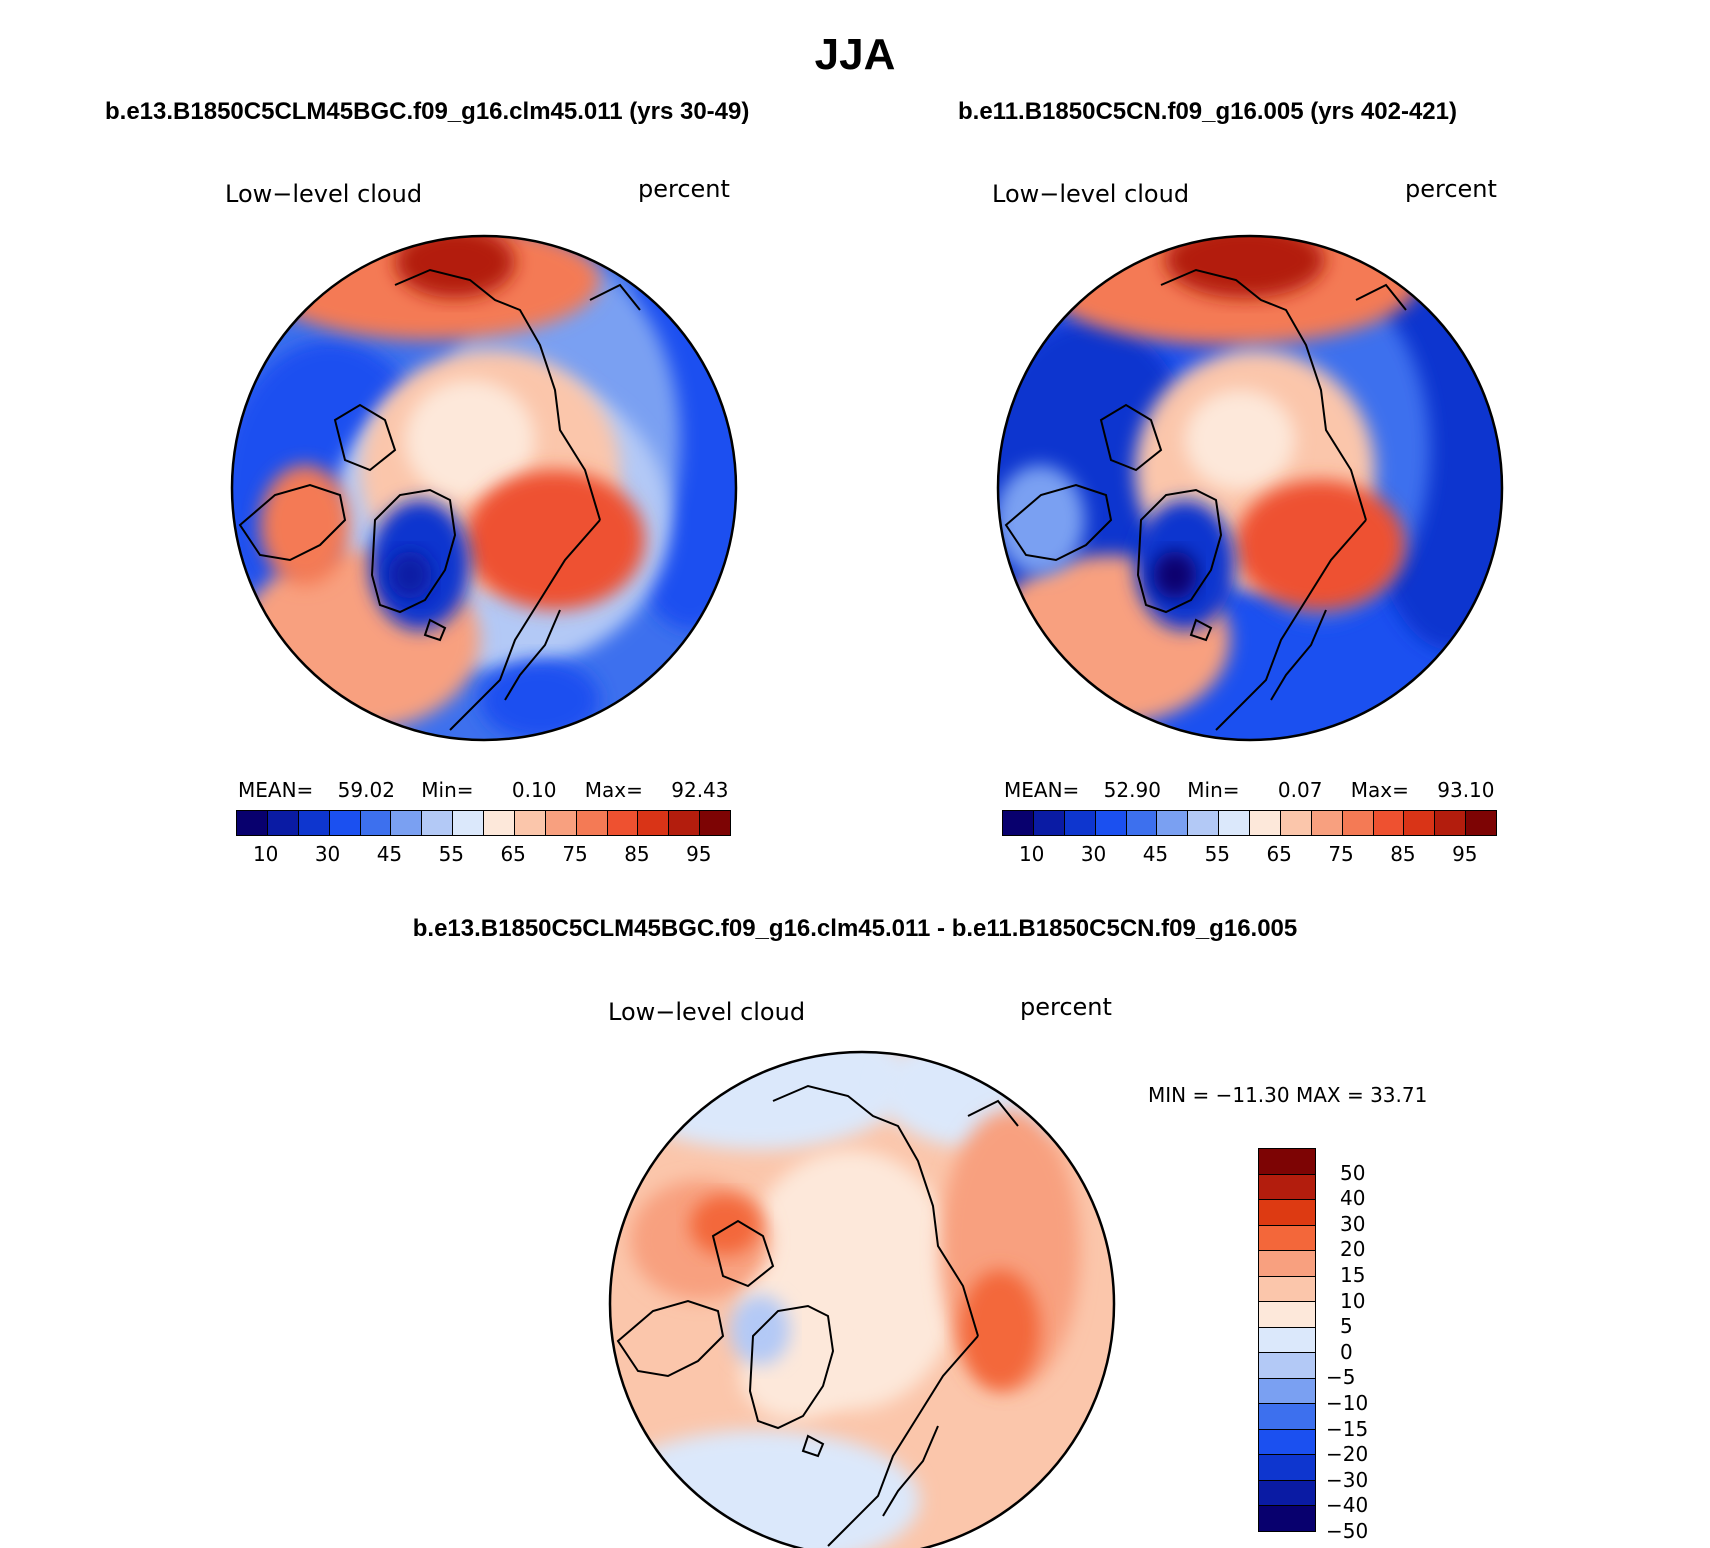 The width and height of the screenshot is (1710, 1548). I want to click on left-colorbar-tick-label: 75, so click(575, 854).